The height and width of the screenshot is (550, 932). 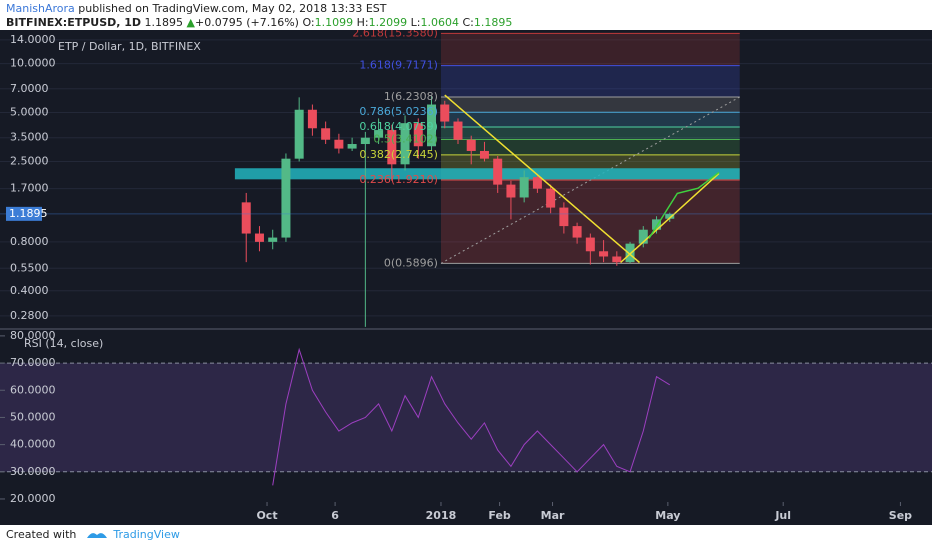 What do you see at coordinates (441, 515) in the screenshot?
I see `x-tick-label: 2018` at bounding box center [441, 515].